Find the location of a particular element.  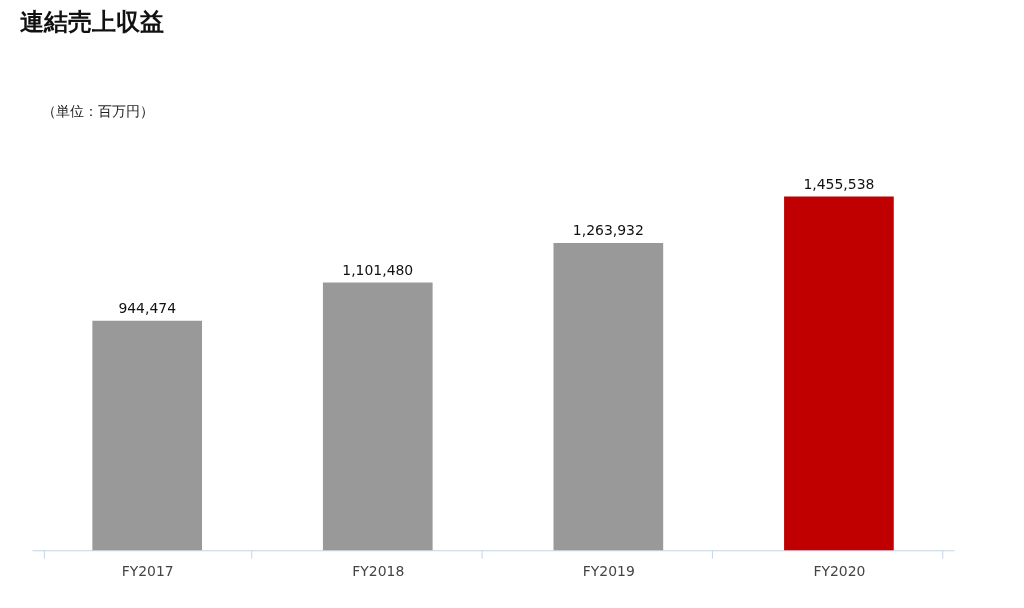

x-tick-label: FY2018 is located at coordinates (378, 570).